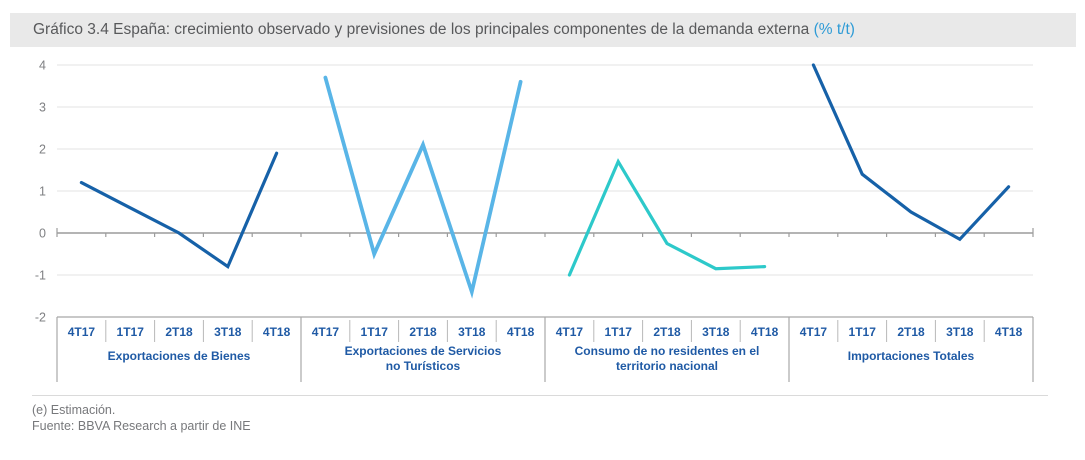 Image resolution: width=1085 pixels, height=460 pixels. I want to click on series-group-label: Exportaciones de Bienes, so click(179, 356).